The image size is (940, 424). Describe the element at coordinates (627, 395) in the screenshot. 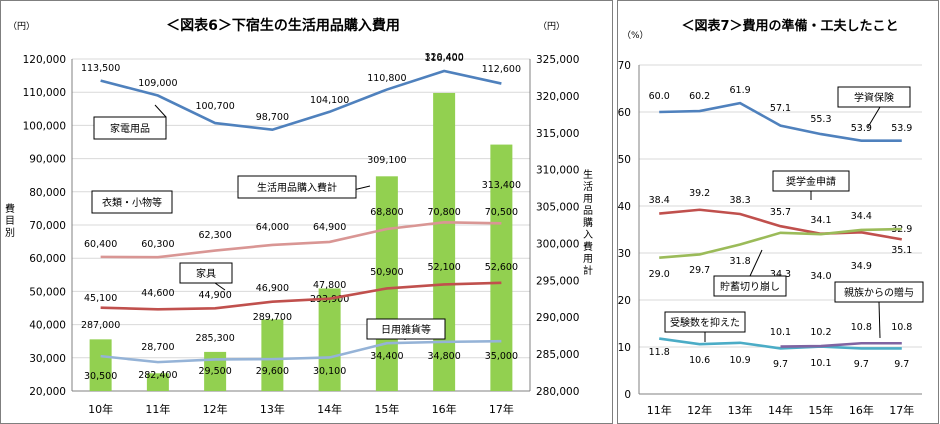

I see `y-tick-label: 0` at that location.